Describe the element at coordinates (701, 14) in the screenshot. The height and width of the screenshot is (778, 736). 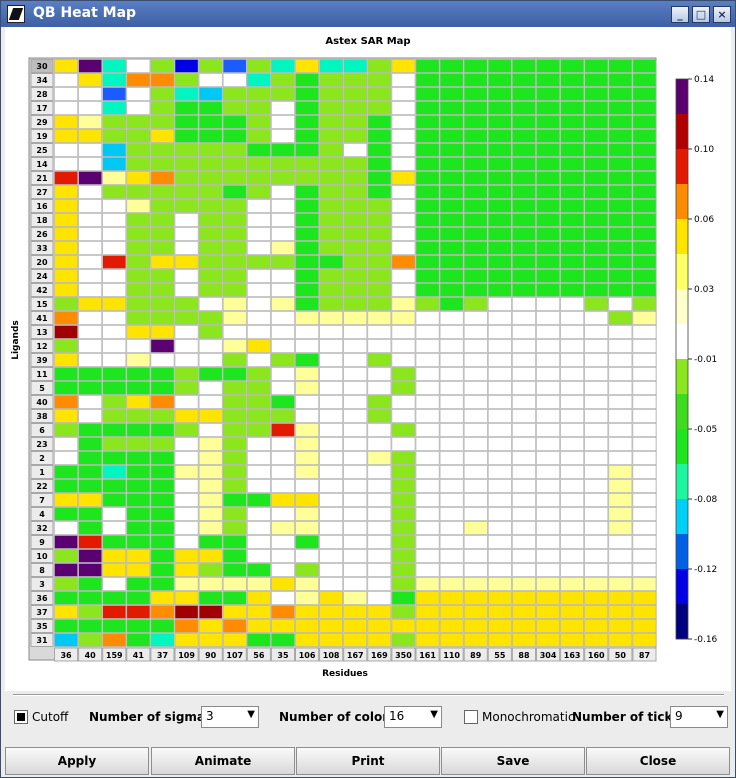
I see `maximize-button: □` at that location.